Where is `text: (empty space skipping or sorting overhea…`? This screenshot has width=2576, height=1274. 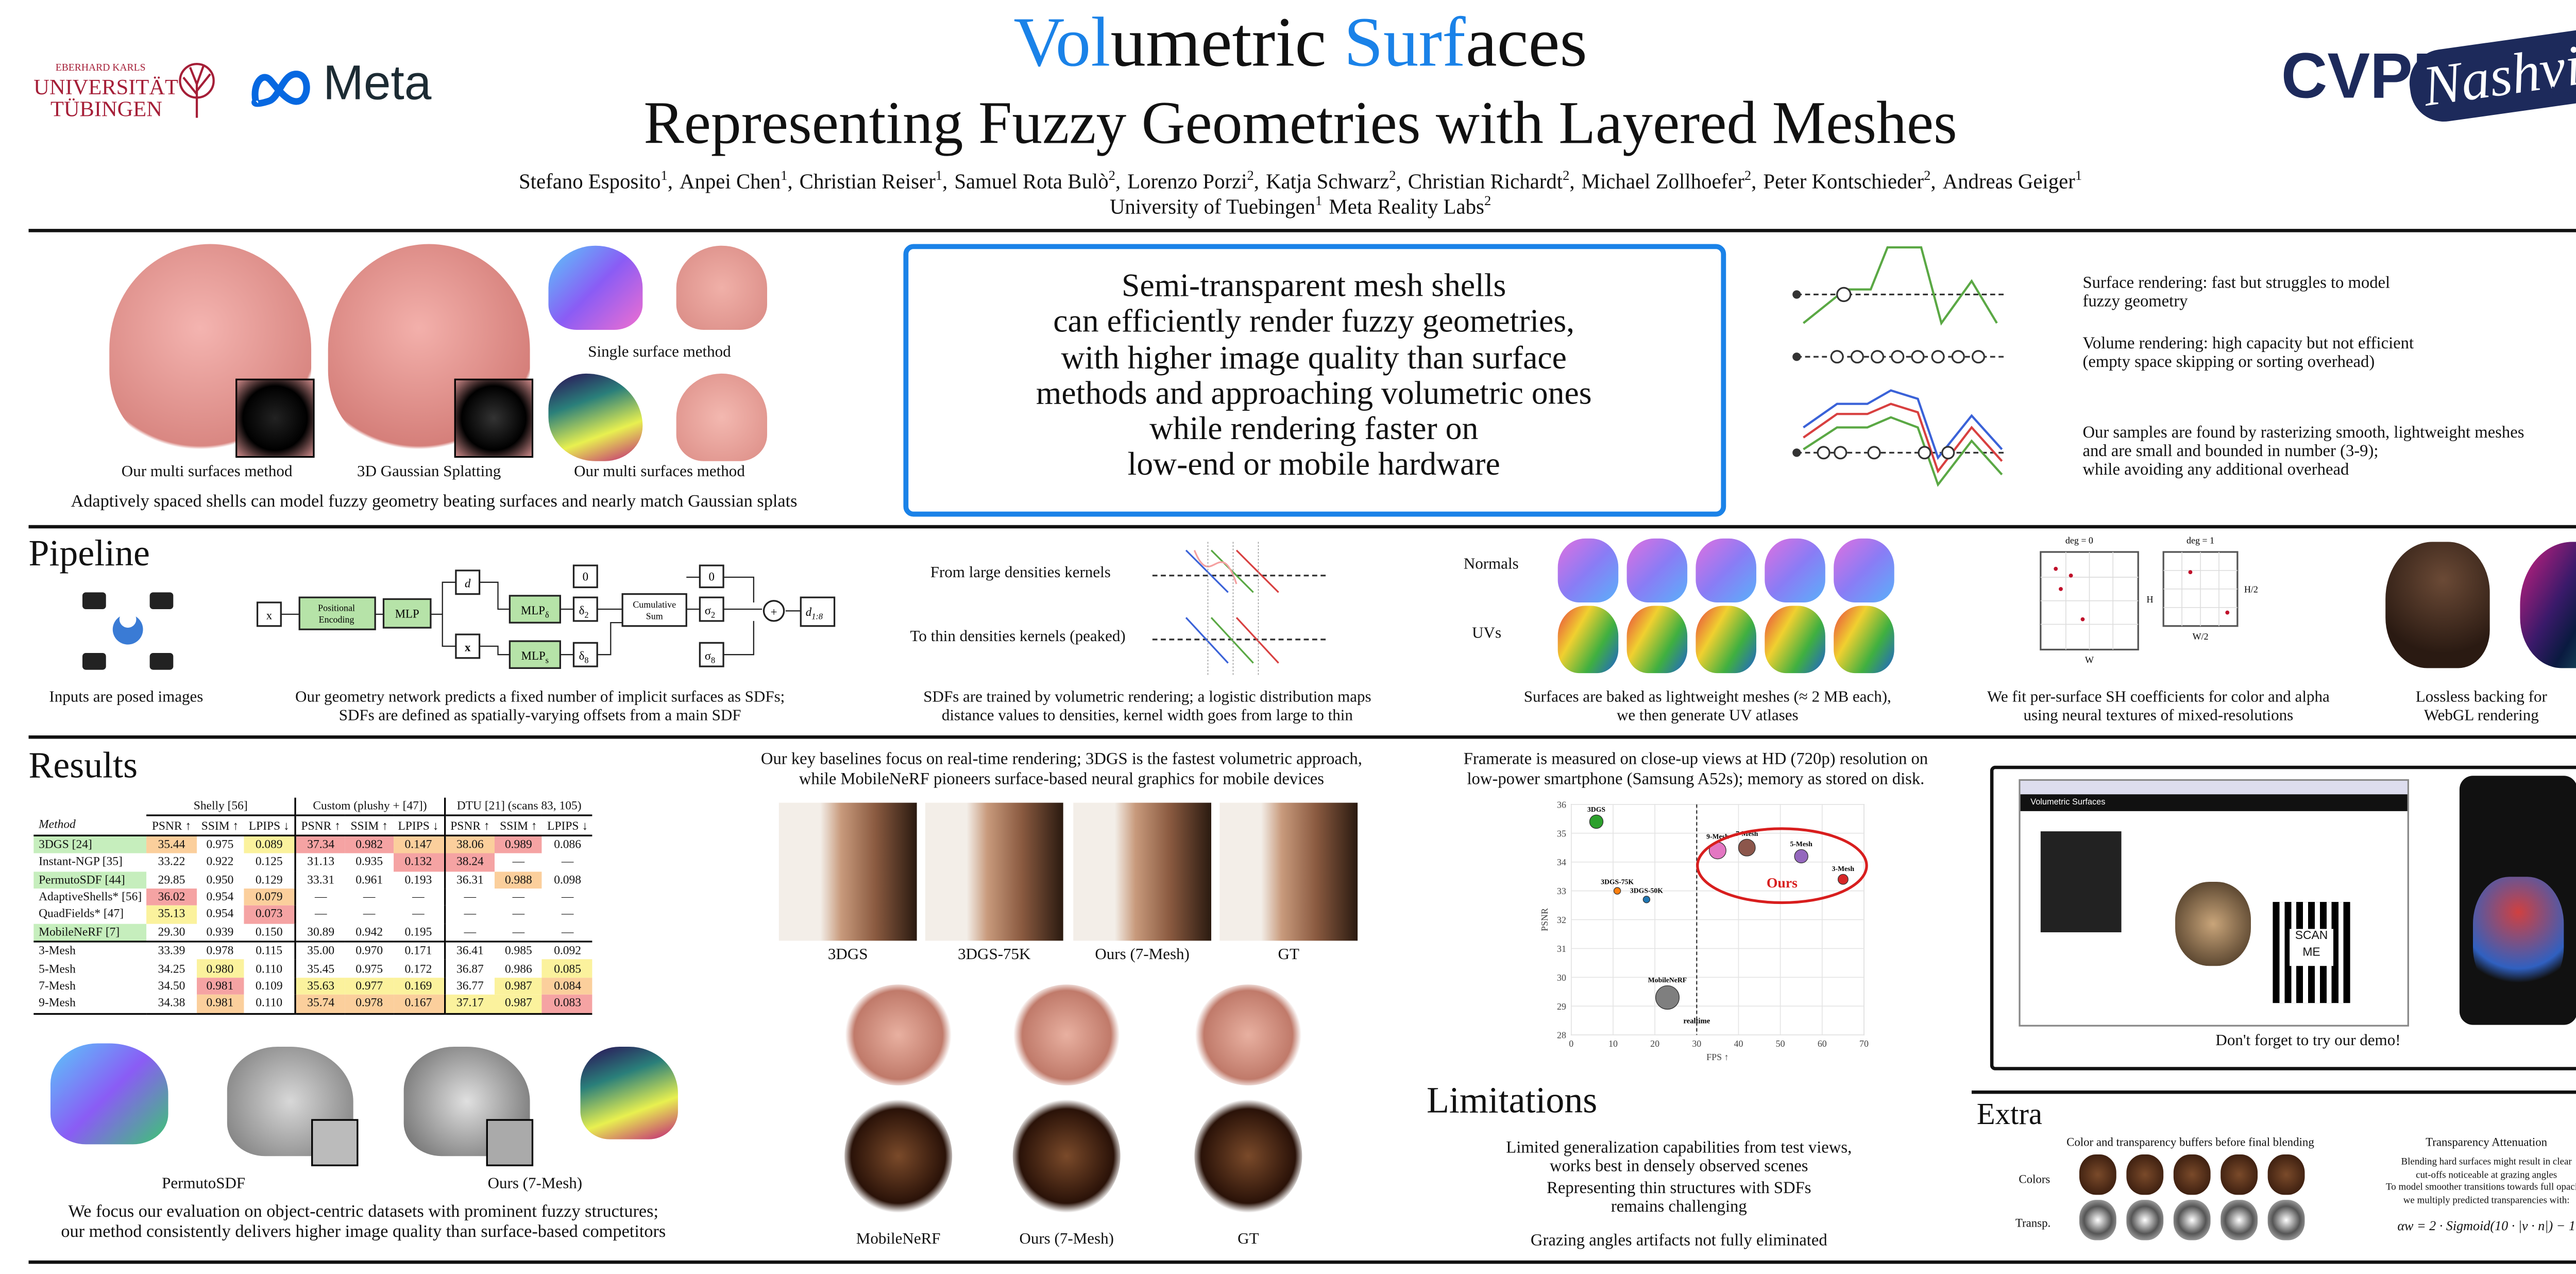 text: (empty space skipping or sorting overhea… is located at coordinates (2228, 362).